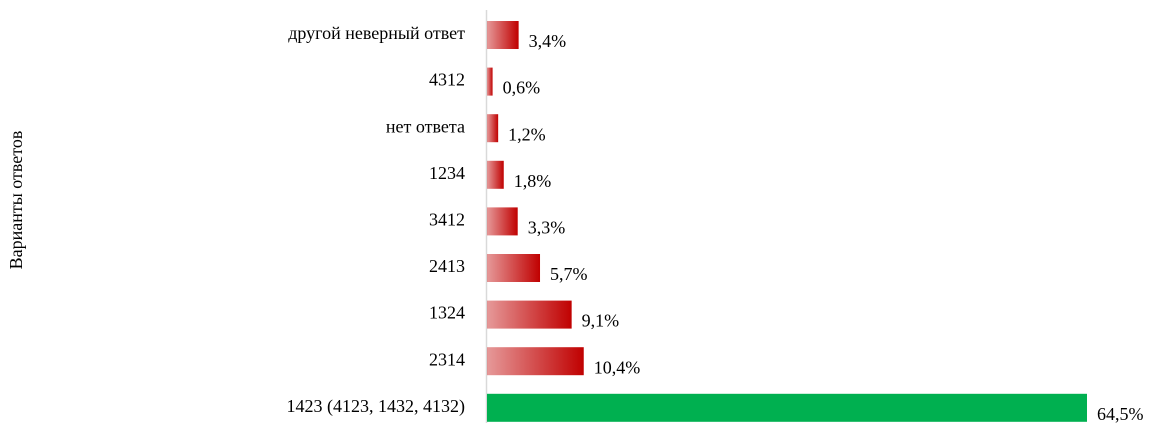 The height and width of the screenshot is (423, 1163). What do you see at coordinates (548, 41) in the screenshot?
I see `value-label: 3,4%` at bounding box center [548, 41].